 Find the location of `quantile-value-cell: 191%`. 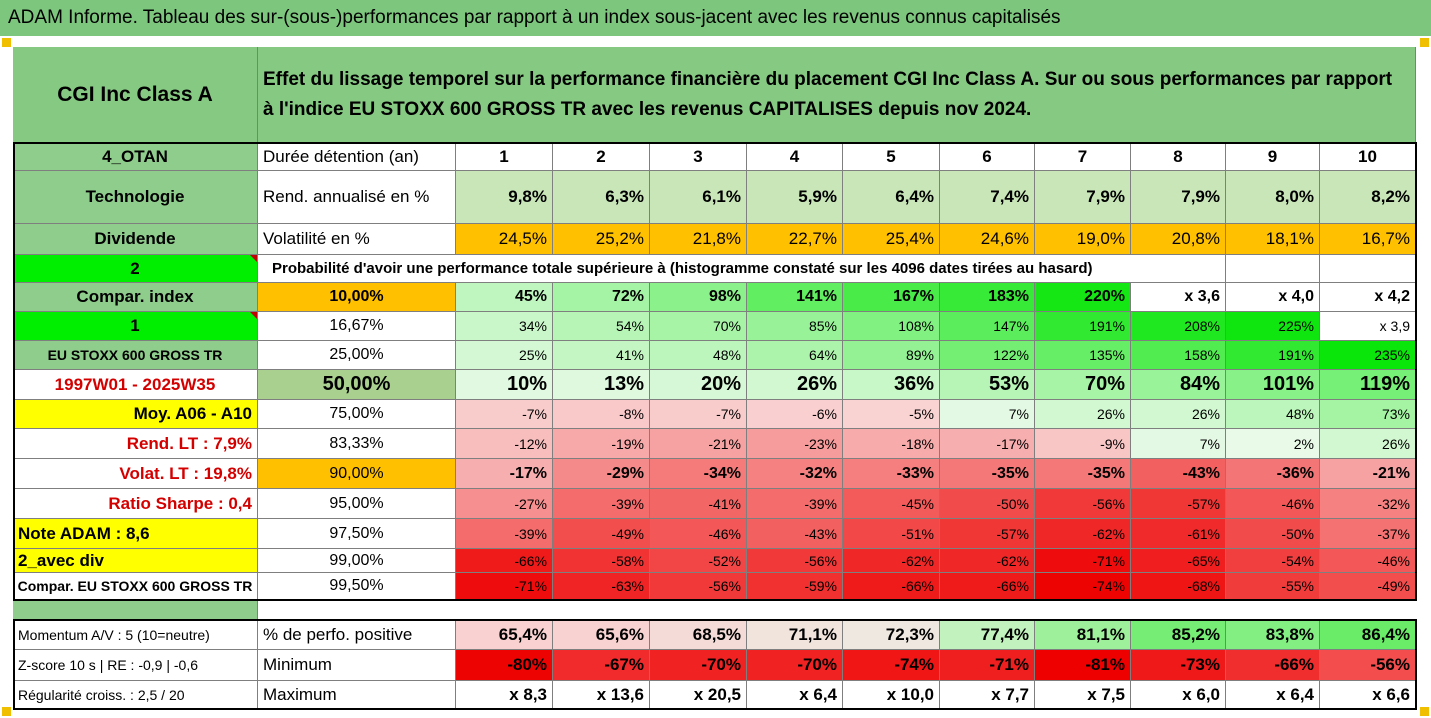

quantile-value-cell: 191% is located at coordinates (1083, 326).